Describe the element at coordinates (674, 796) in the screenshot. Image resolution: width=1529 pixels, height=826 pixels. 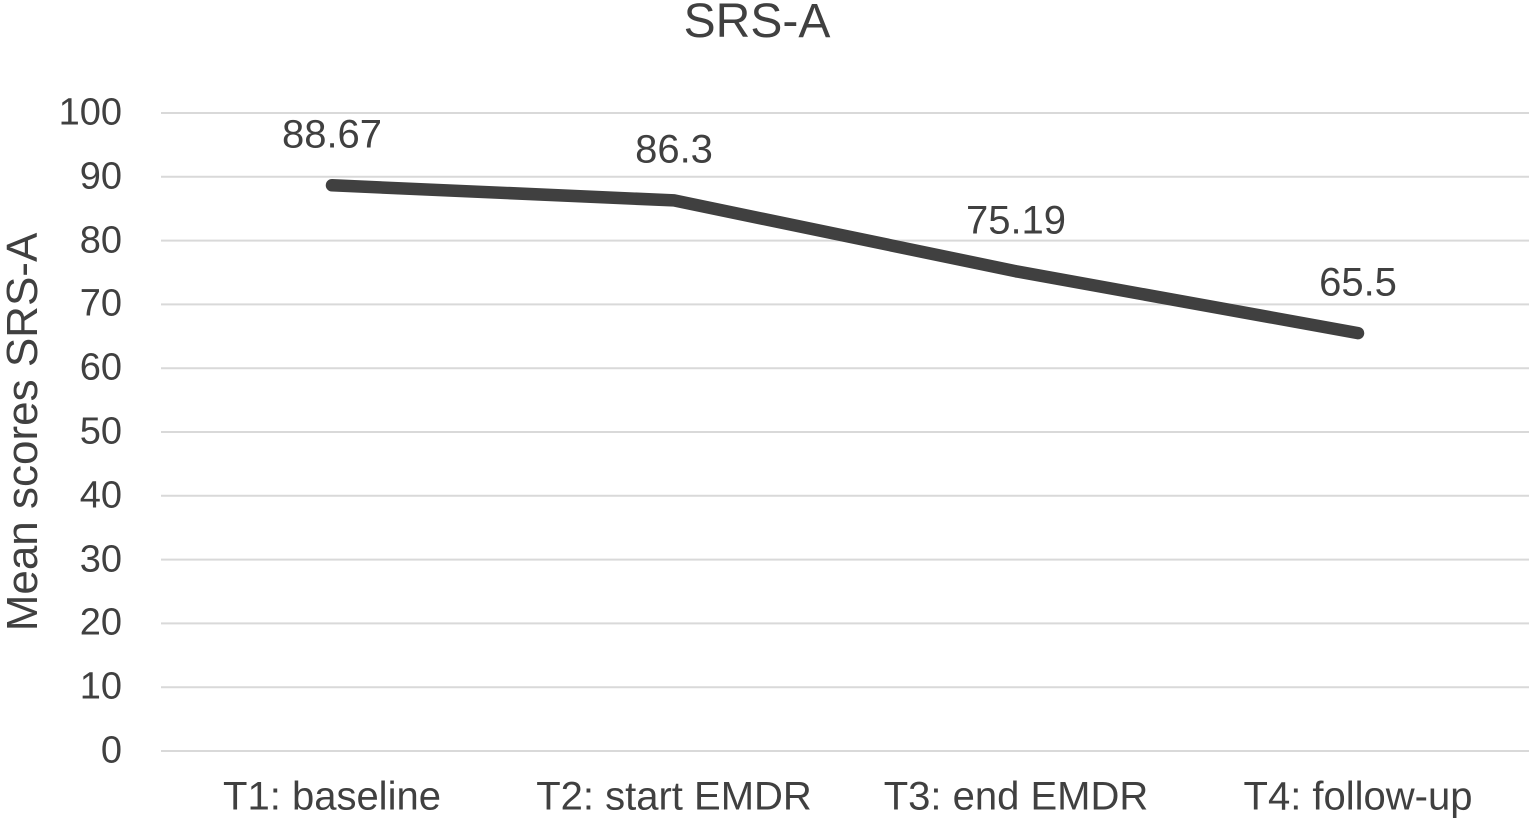
I see `x-category-label: T2: start EMDR` at that location.